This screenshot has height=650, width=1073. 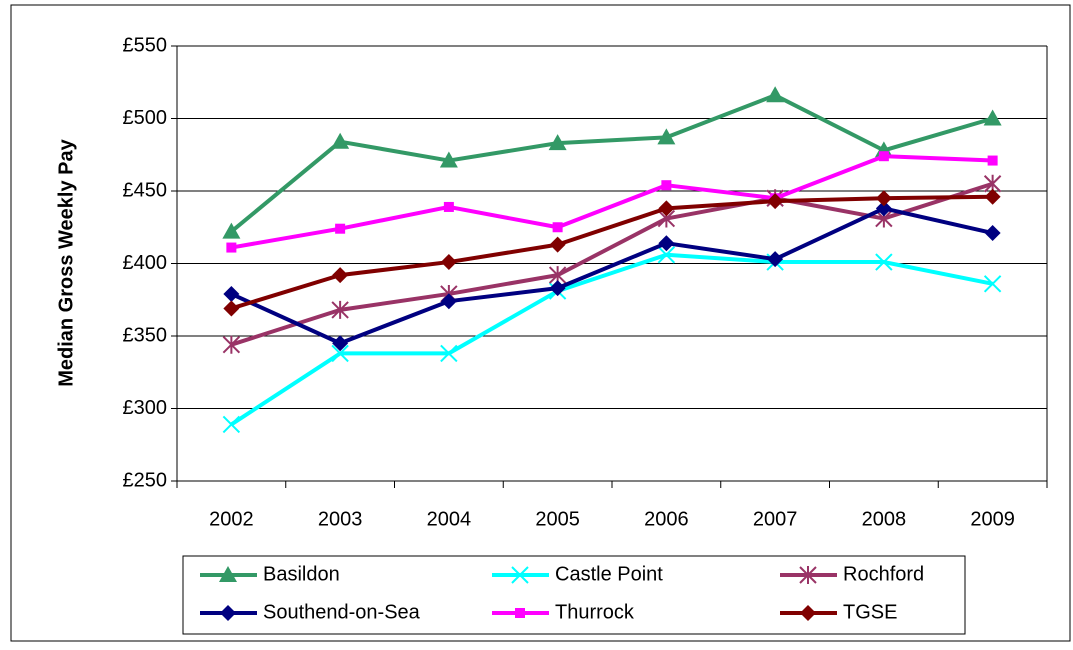 What do you see at coordinates (145, 335) in the screenshot?
I see `y-tick-label: £350` at bounding box center [145, 335].